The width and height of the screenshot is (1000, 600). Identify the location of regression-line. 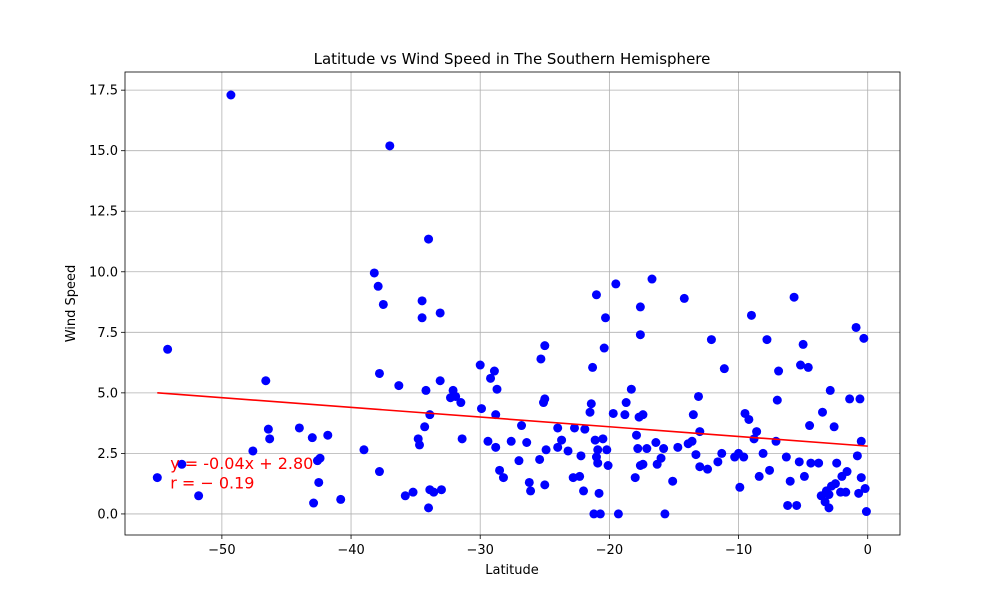
(512, 419).